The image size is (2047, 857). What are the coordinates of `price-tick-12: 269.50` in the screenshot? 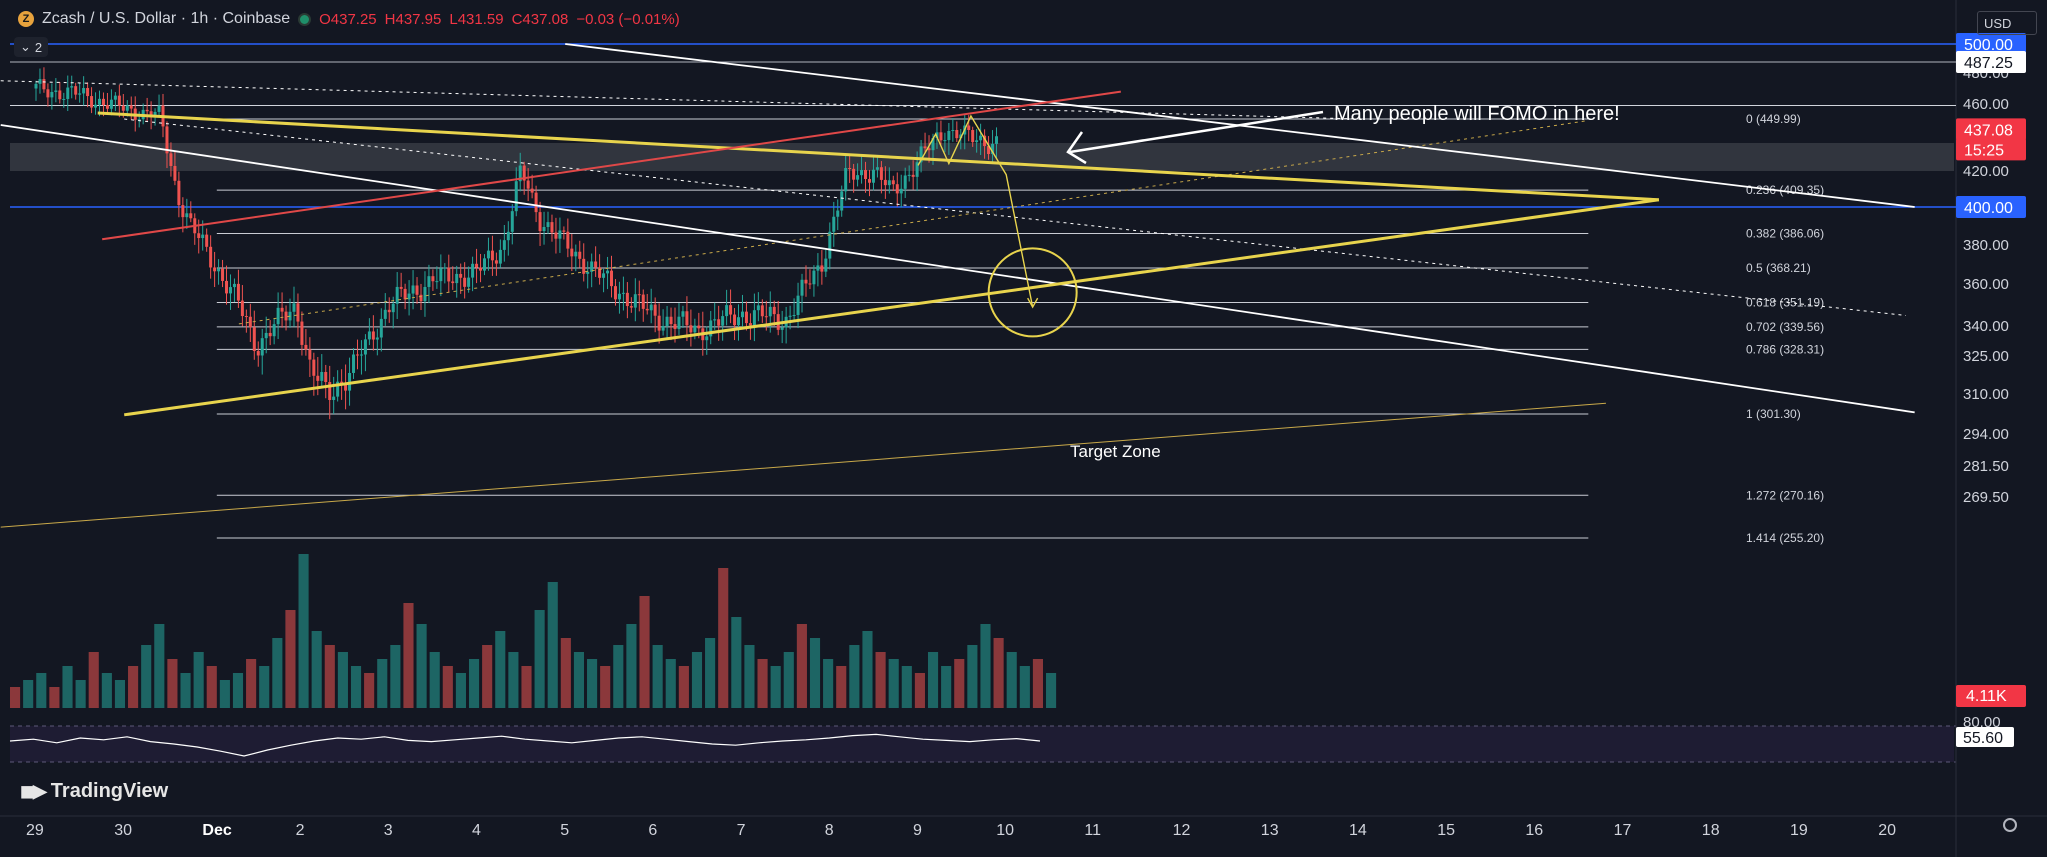 It's located at (1986, 497).